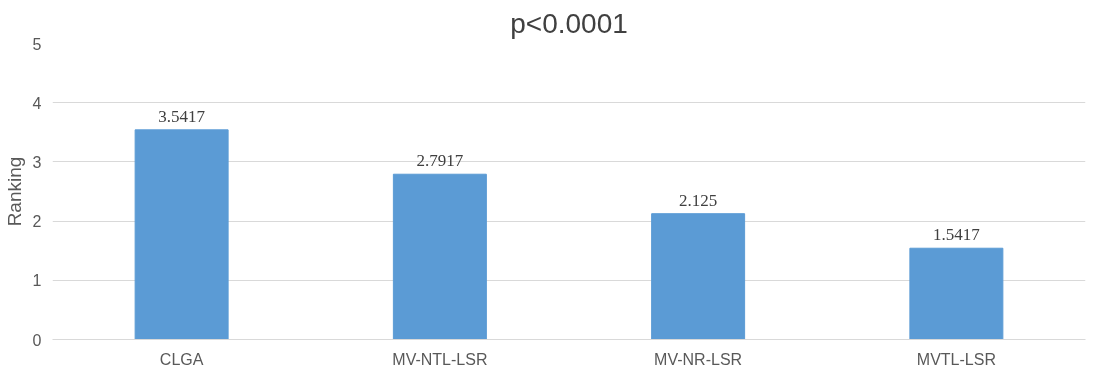 The image size is (1100, 380). What do you see at coordinates (440, 161) in the screenshot?
I see `data-label: 2.7917` at bounding box center [440, 161].